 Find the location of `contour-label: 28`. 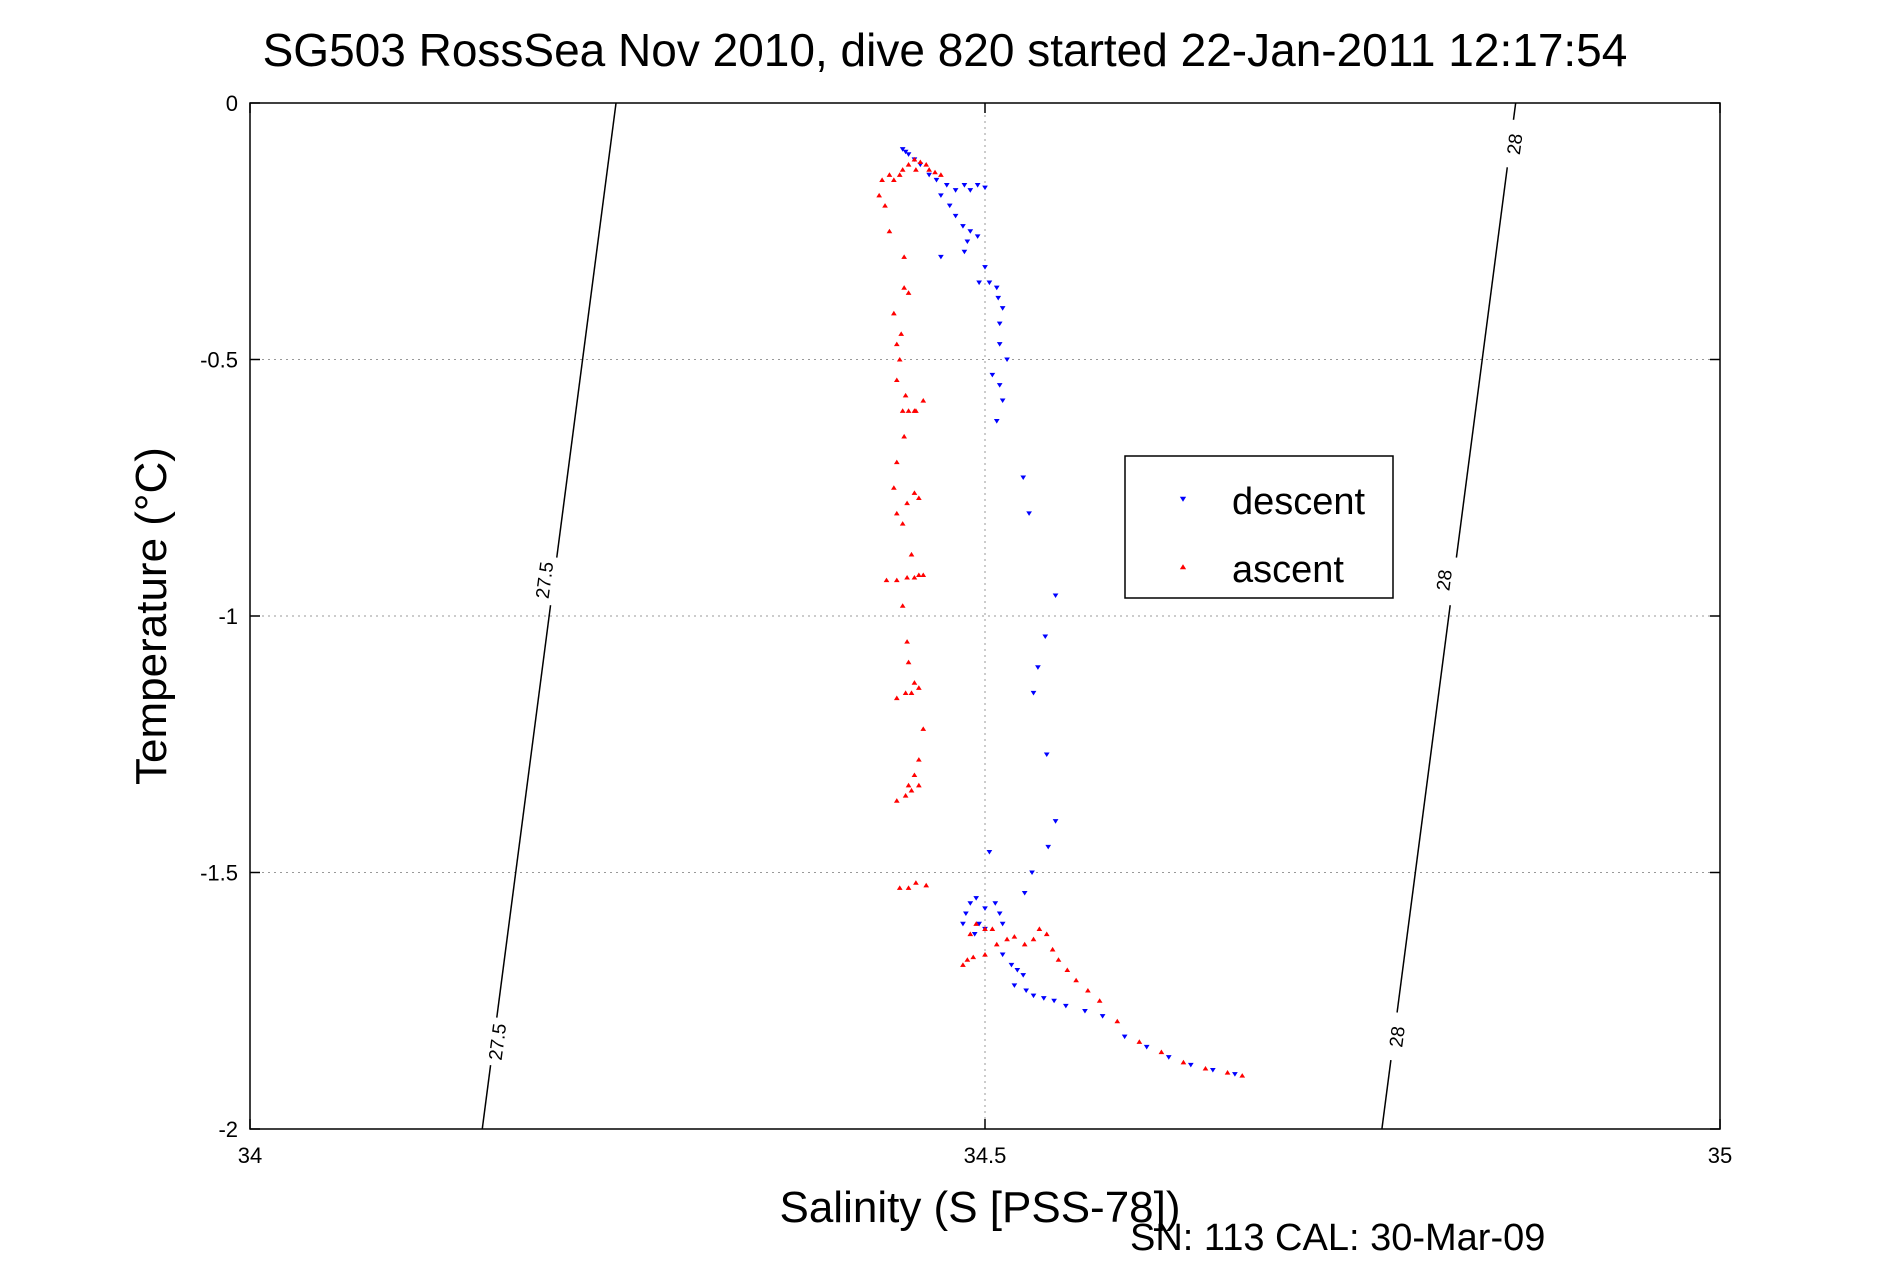

contour-label: 28 is located at coordinates (1445, 580).